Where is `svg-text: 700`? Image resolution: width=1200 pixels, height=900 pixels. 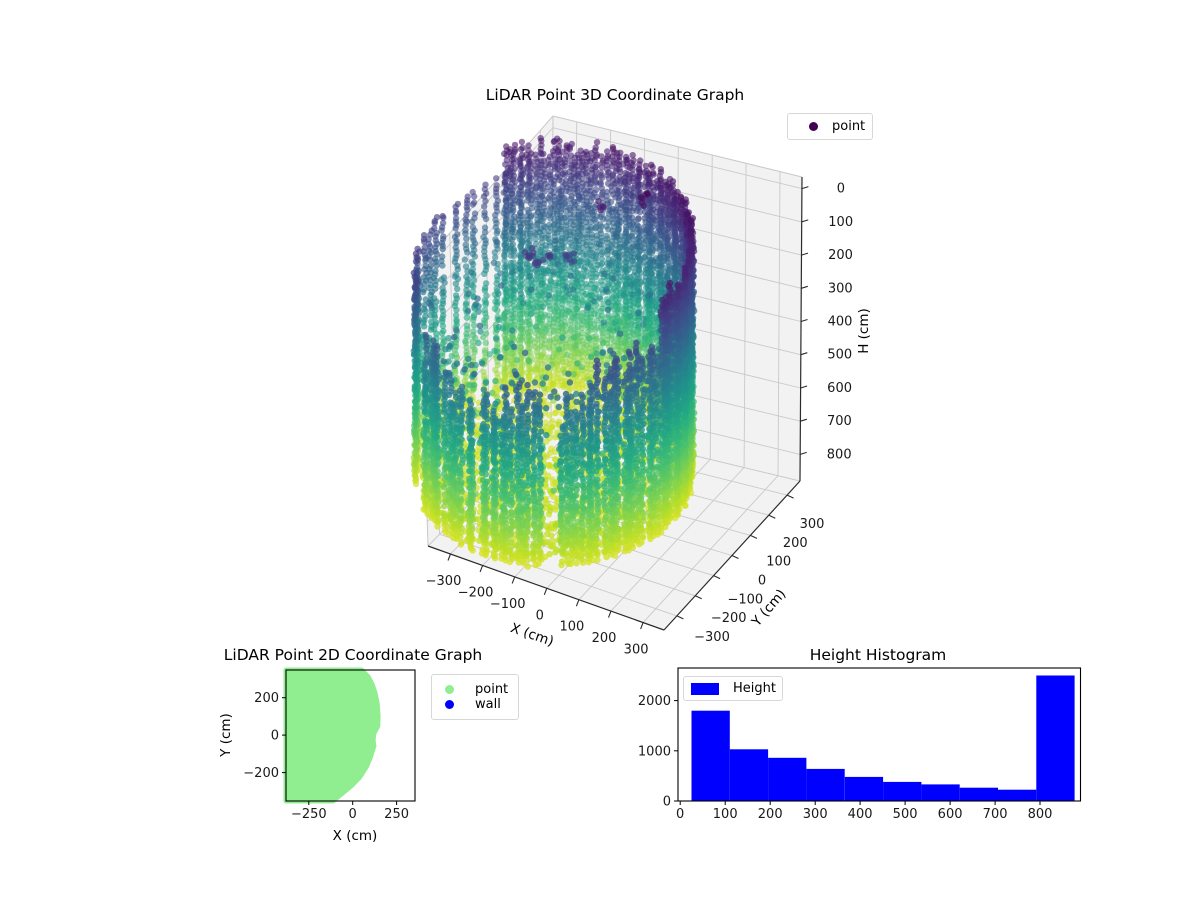
svg-text: 700 is located at coordinates (839, 421).